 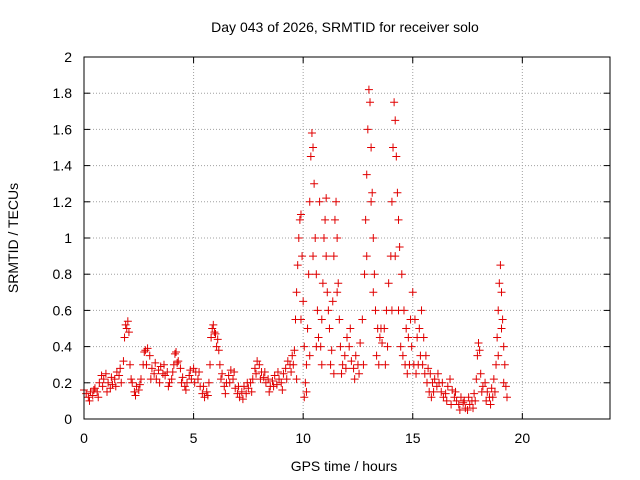 I want to click on y-axis-label: SRMTID / TECUs, so click(x=13, y=238).